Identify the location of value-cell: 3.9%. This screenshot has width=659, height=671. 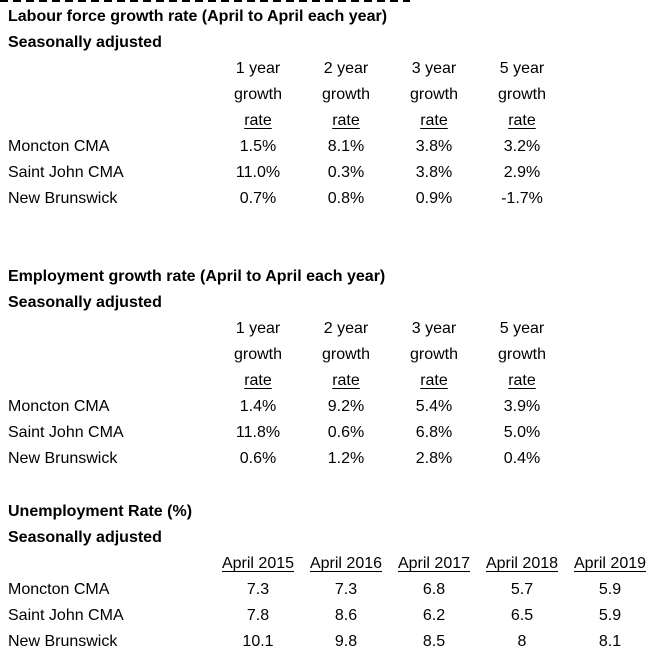
(522, 406).